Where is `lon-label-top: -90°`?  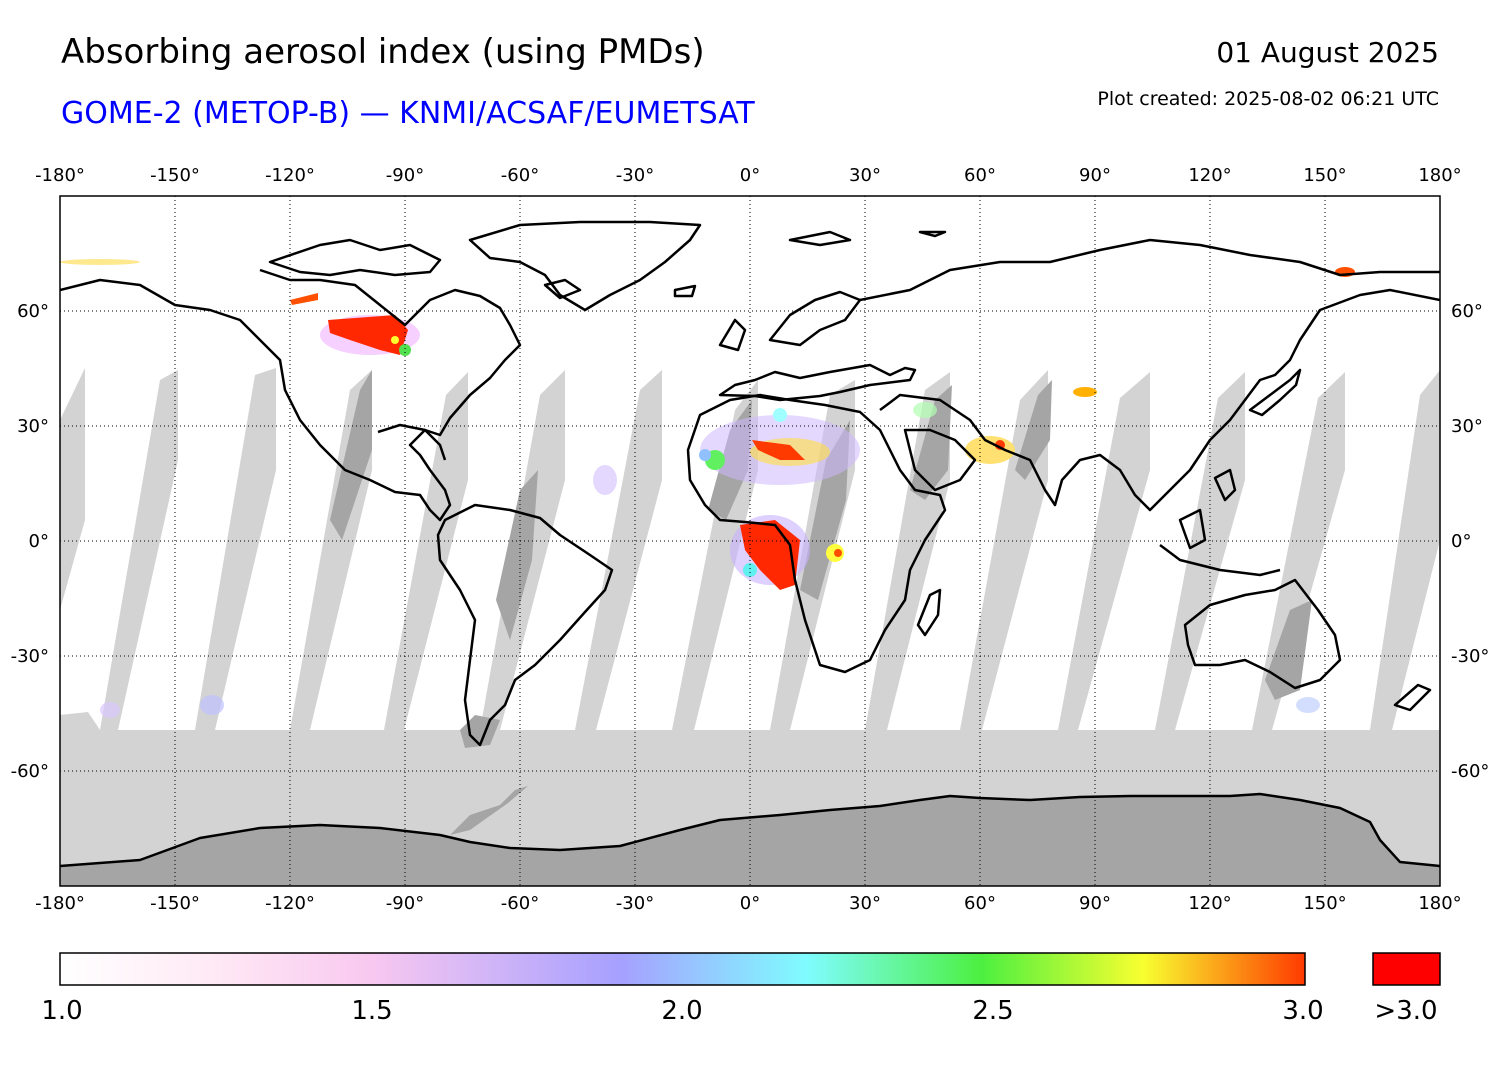 lon-label-top: -90° is located at coordinates (405, 175).